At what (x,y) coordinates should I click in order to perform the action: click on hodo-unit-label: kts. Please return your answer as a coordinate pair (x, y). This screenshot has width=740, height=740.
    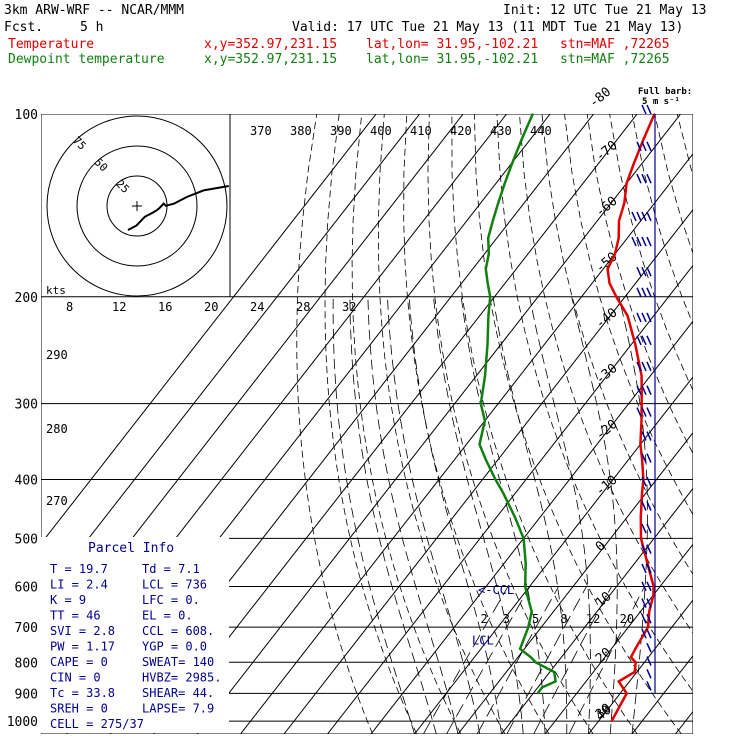
    Looking at the image, I should click on (56, 290).